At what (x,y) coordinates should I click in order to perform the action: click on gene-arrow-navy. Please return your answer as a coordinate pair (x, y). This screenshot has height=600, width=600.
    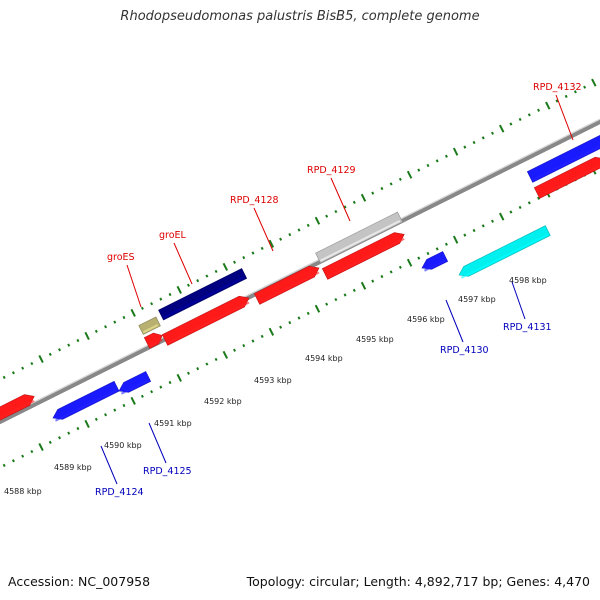
    Looking at the image, I should click on (203, 294).